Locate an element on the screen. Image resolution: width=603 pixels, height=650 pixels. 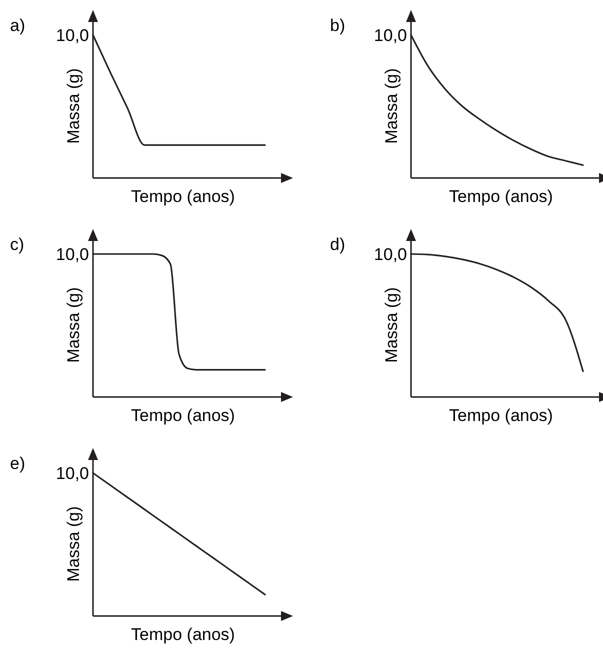
chart-title: b) is located at coordinates (338, 25).